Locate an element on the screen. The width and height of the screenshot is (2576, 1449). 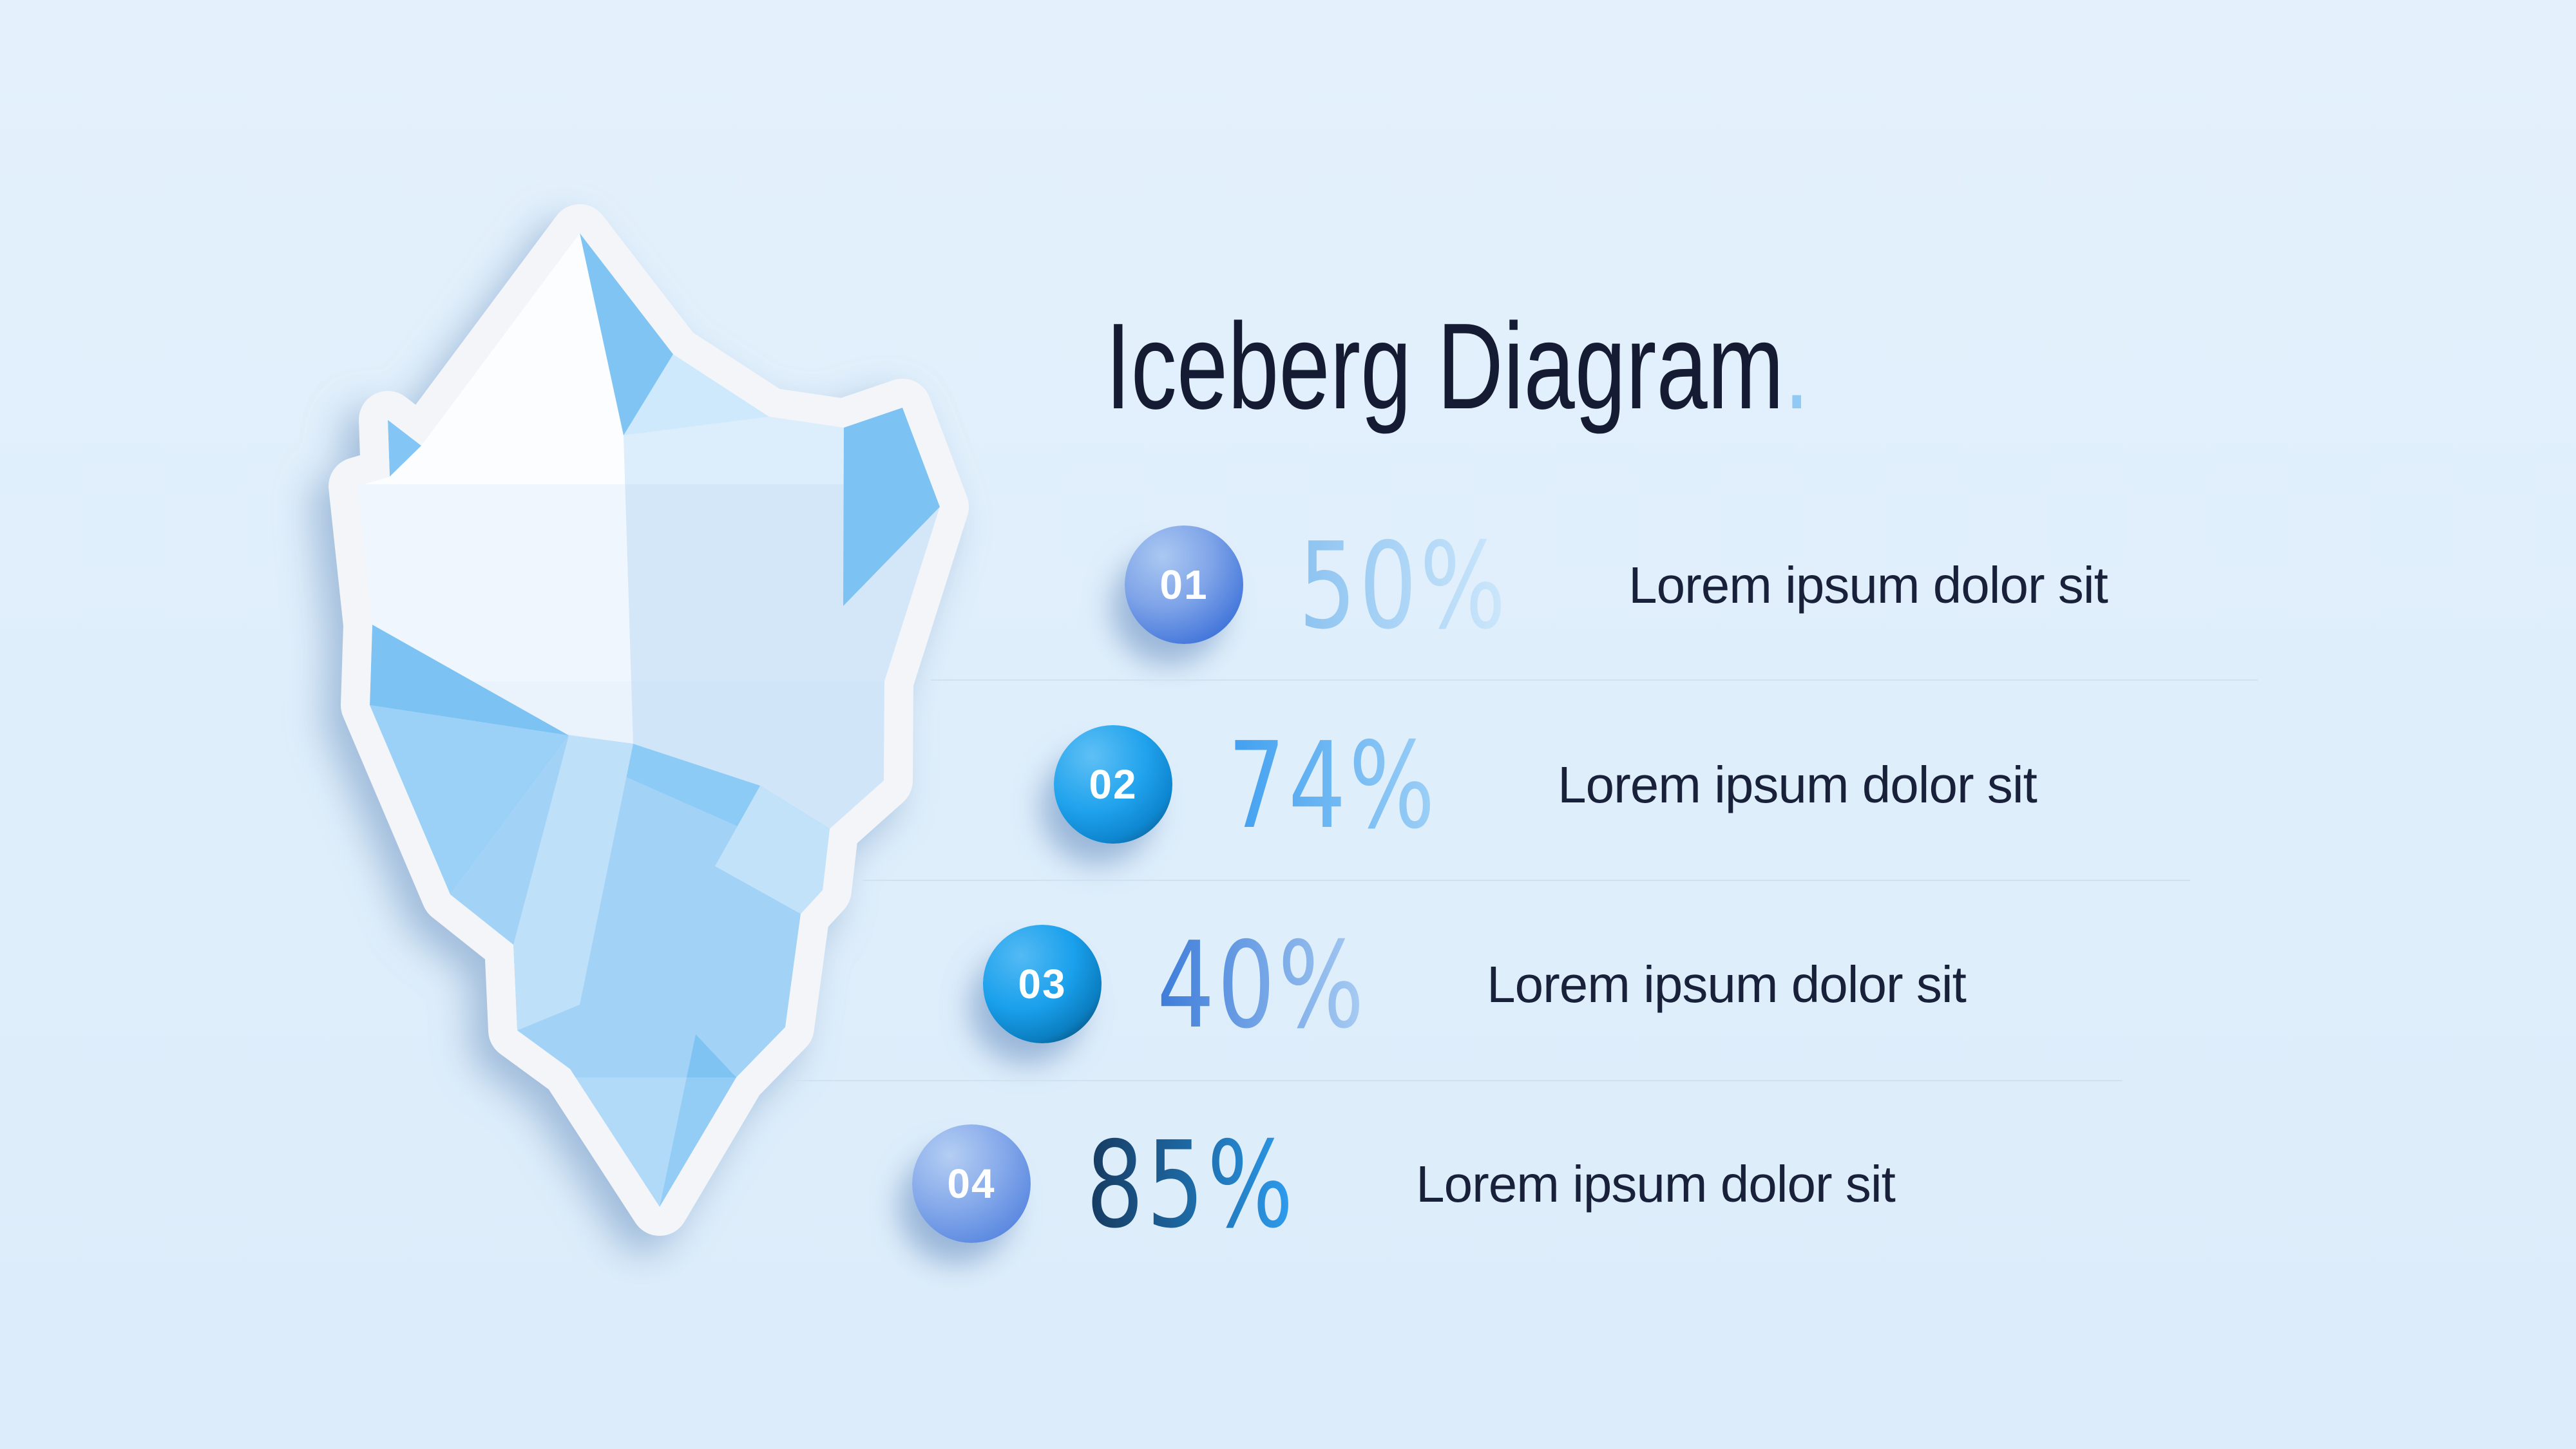
step-number-badge: 04 is located at coordinates (971, 1183).